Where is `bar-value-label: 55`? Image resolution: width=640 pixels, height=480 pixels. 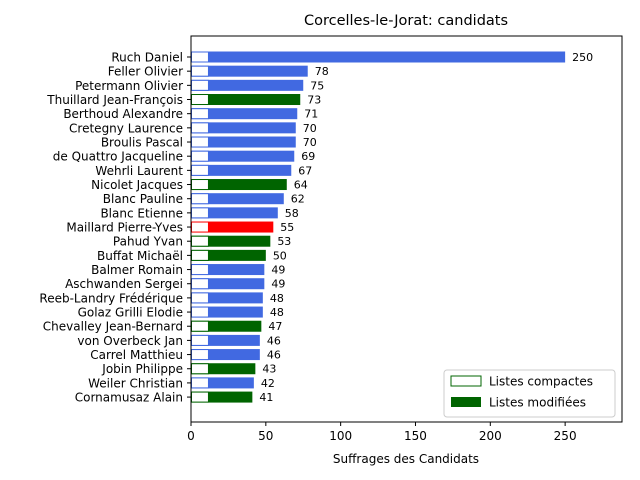
bar-value-label: 55 is located at coordinates (287, 227).